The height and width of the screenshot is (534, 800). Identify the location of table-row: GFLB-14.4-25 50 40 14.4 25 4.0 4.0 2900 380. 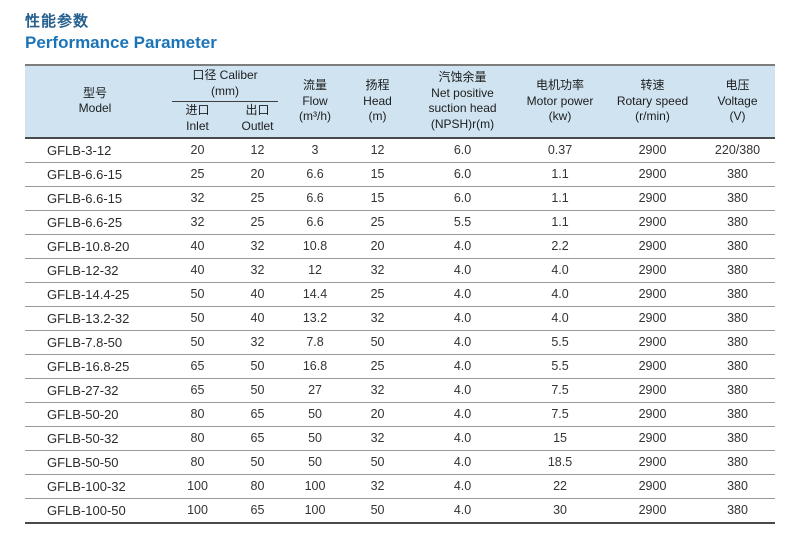
(400, 294).